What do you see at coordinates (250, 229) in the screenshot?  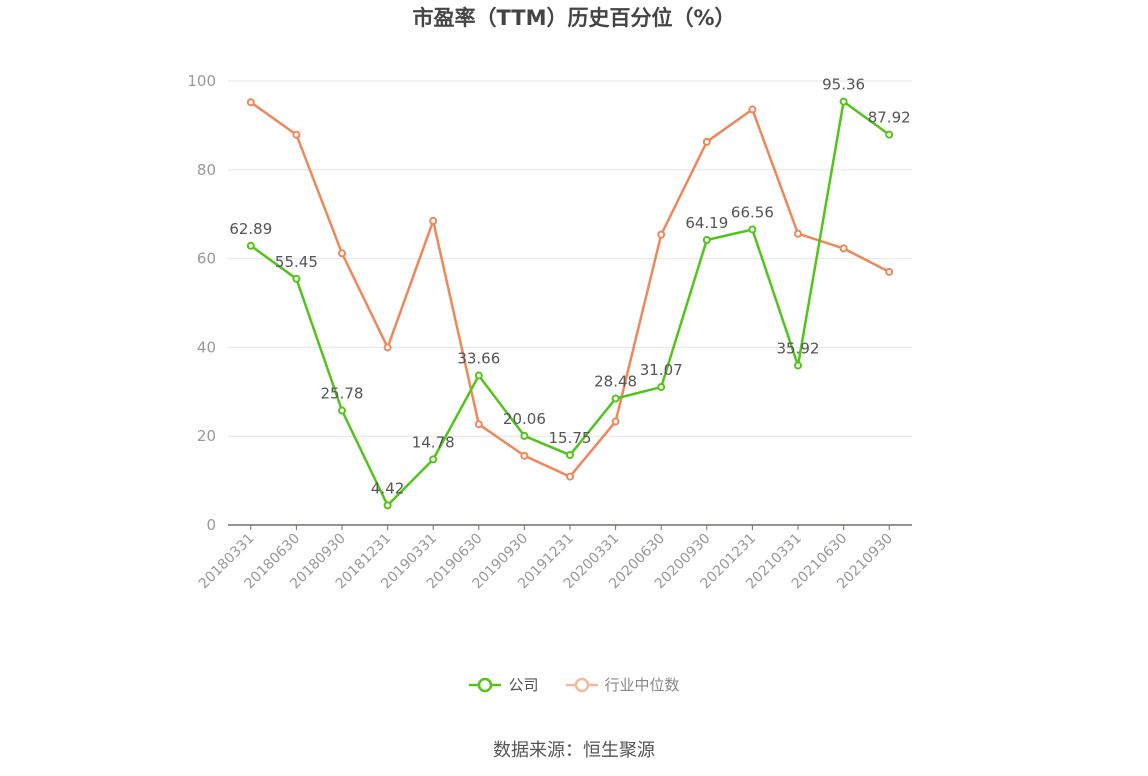 I see `data-label: 62.89` at bounding box center [250, 229].